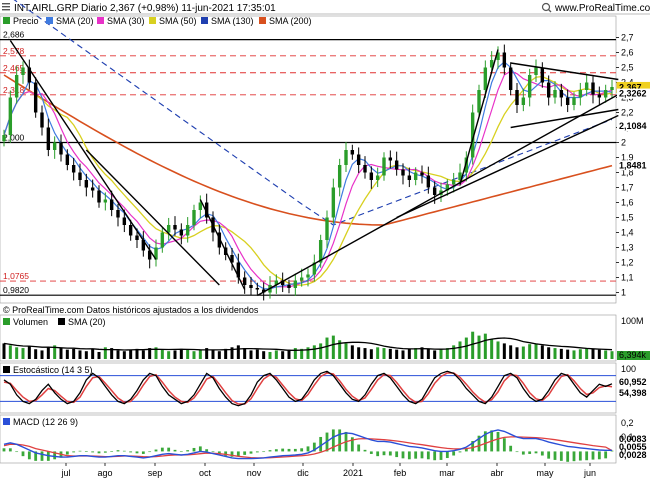 The height and width of the screenshot is (483, 650). Describe the element at coordinates (6, 369) in the screenshot. I see `stoch-swatch` at that location.